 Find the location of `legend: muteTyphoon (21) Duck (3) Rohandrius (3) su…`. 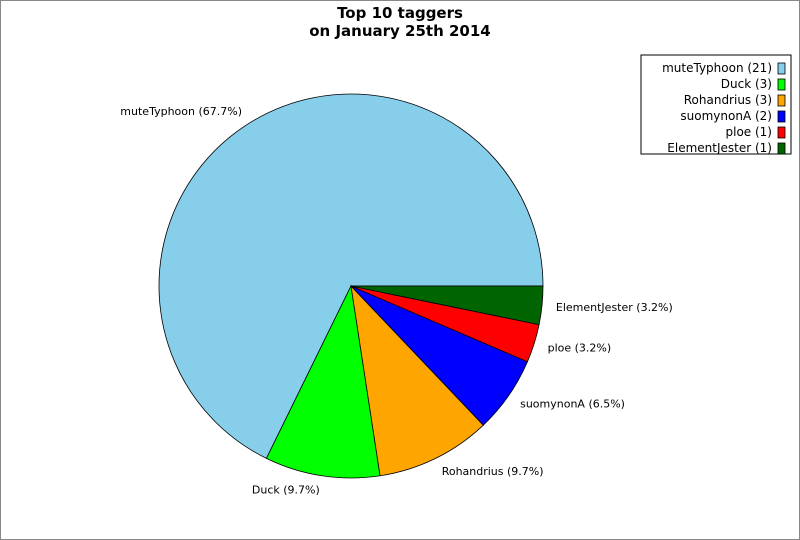

legend: muteTyphoon (21) Duck (3) Rohandrius (3) su… is located at coordinates (716, 104).